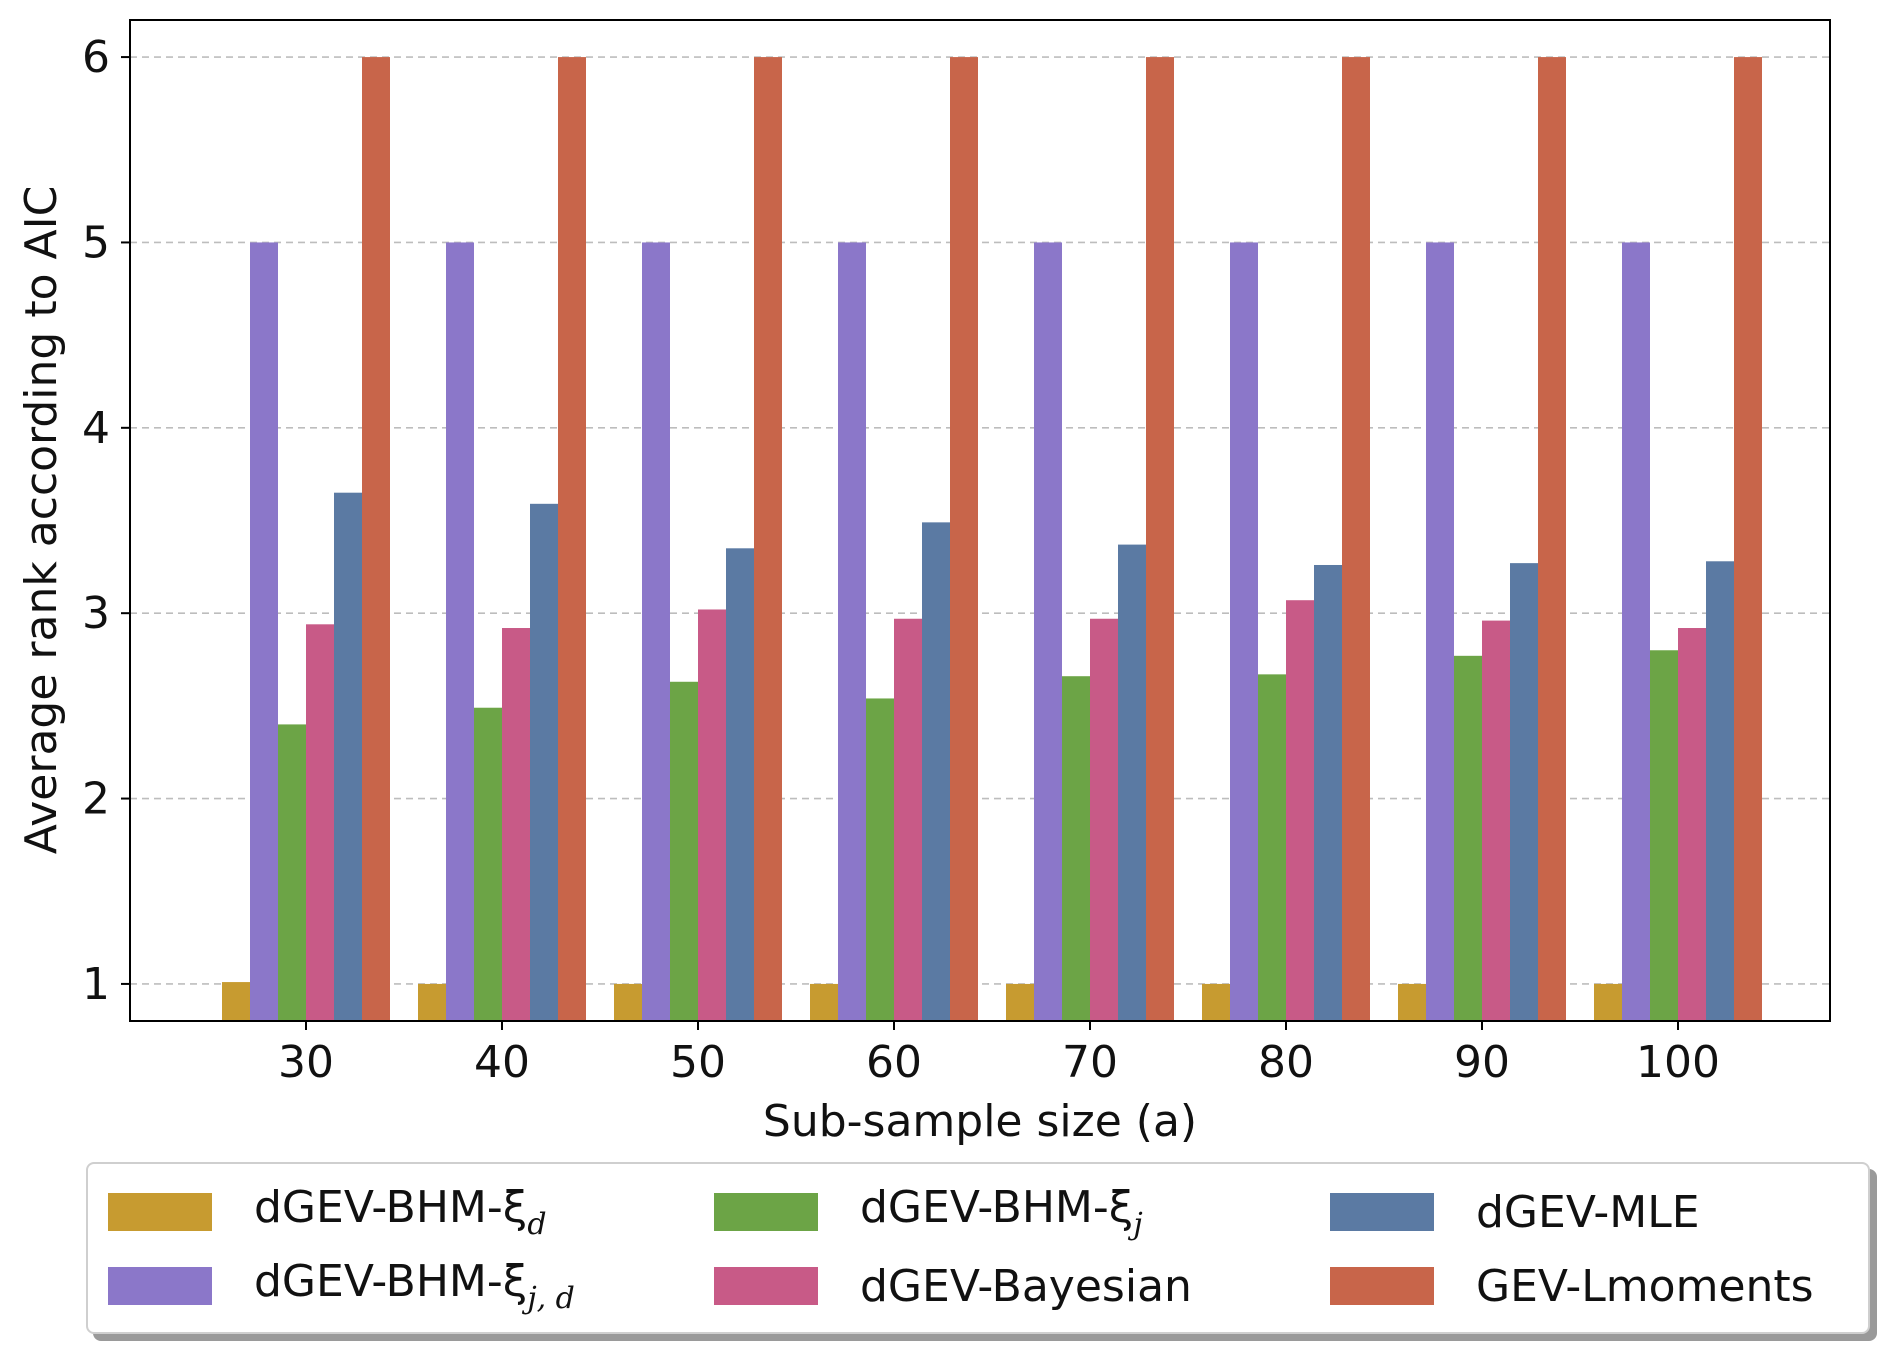 Image resolution: width=1892 pixels, height=1359 pixels. I want to click on legend-item: dGEV-BHM-ξd, so click(327, 1212).